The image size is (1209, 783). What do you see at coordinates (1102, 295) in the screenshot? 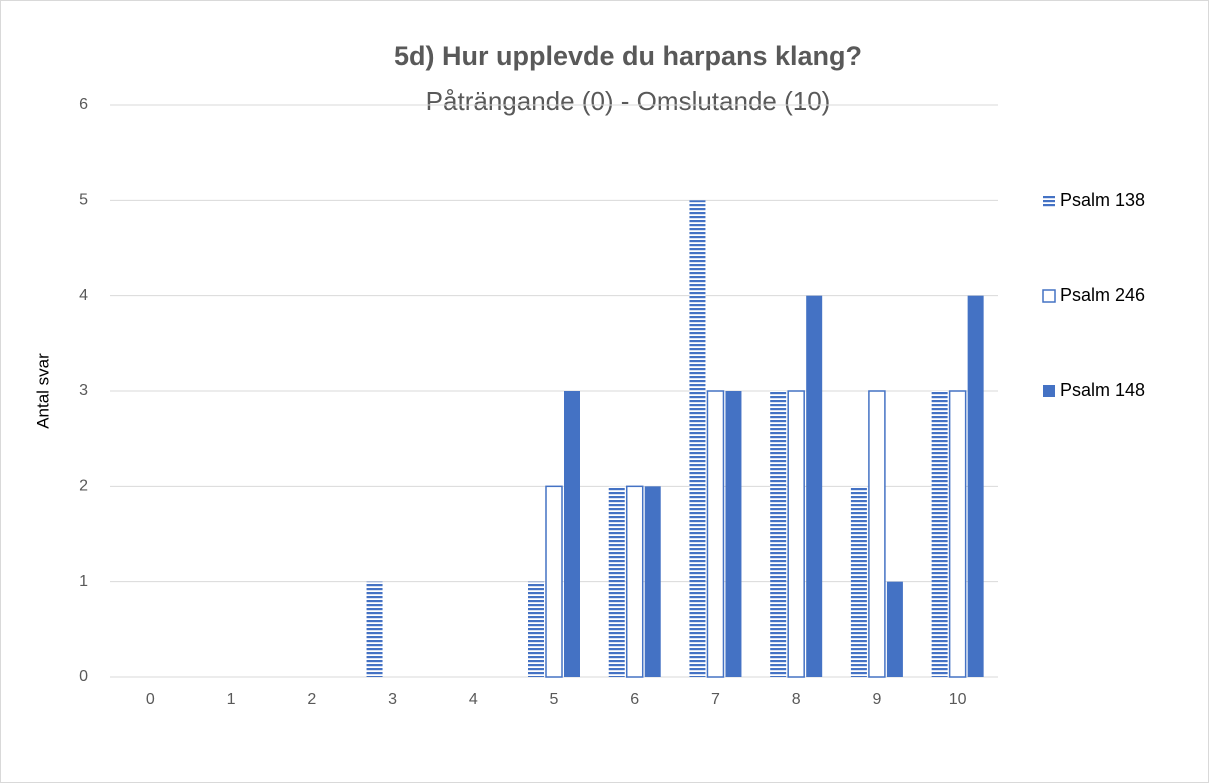
I see `legend-label: Psalm 246` at bounding box center [1102, 295].